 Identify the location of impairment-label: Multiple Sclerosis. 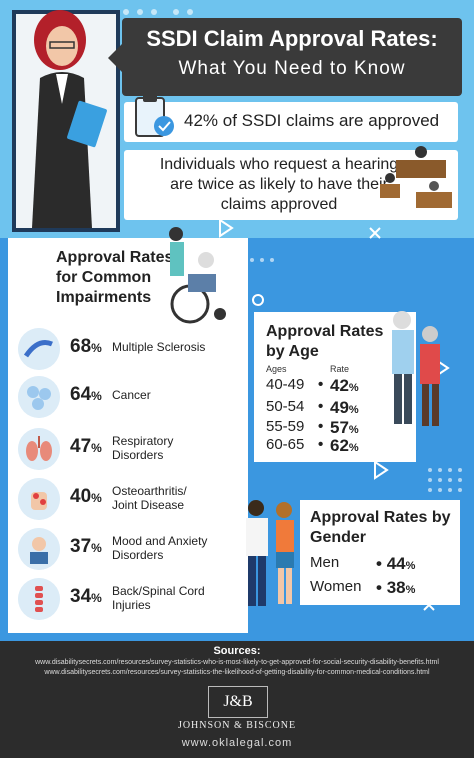
(159, 347).